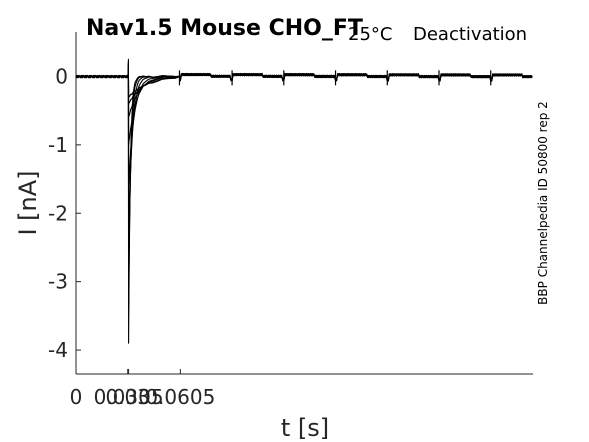 This screenshot has height=442, width=589. What do you see at coordinates (543, 203) in the screenshot?
I see `channelpedia-id-label: BBP Channelpedia ID 50800 rep 2` at bounding box center [543, 203].